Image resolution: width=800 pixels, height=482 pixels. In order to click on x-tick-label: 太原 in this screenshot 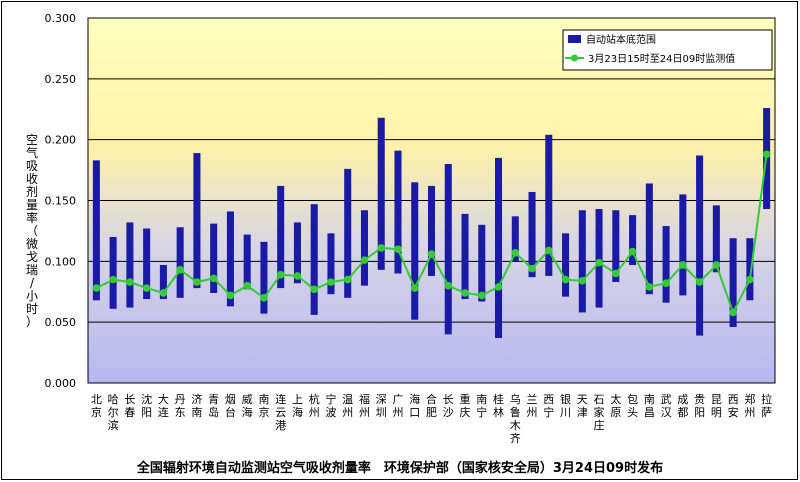, I will do `click(615, 406)`.